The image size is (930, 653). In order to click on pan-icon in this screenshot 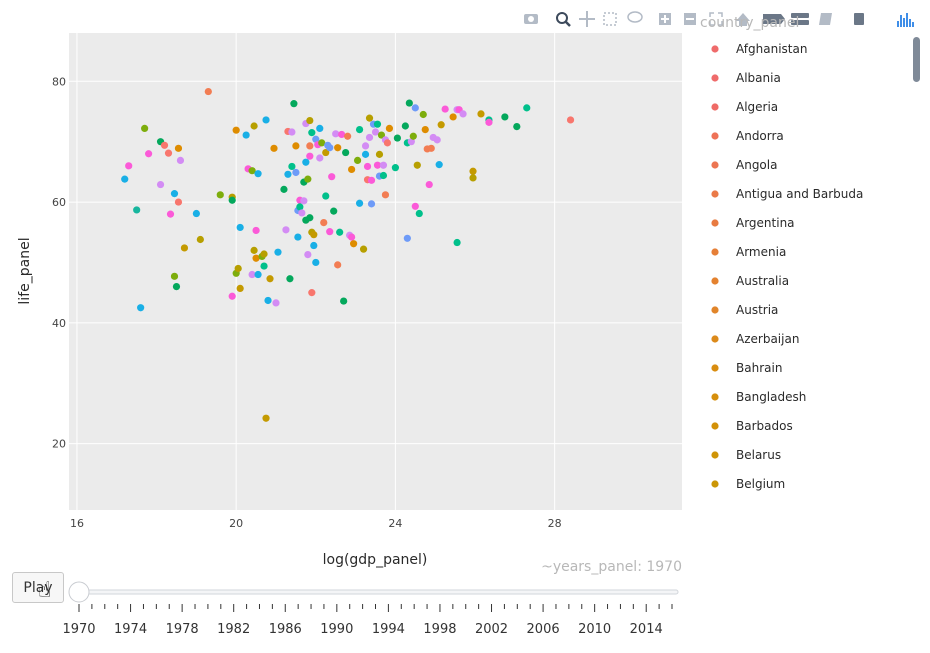, I will do `click(587, 19)`.